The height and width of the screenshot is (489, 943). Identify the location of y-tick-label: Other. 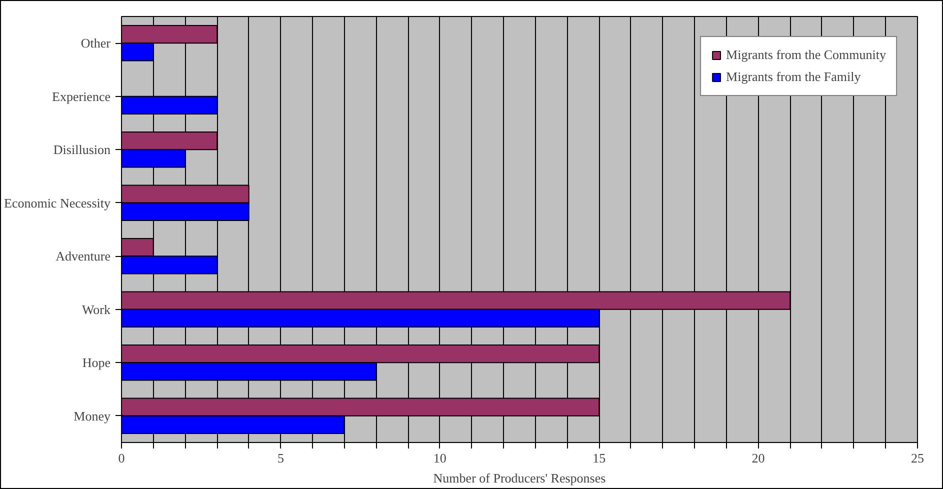
(96, 43).